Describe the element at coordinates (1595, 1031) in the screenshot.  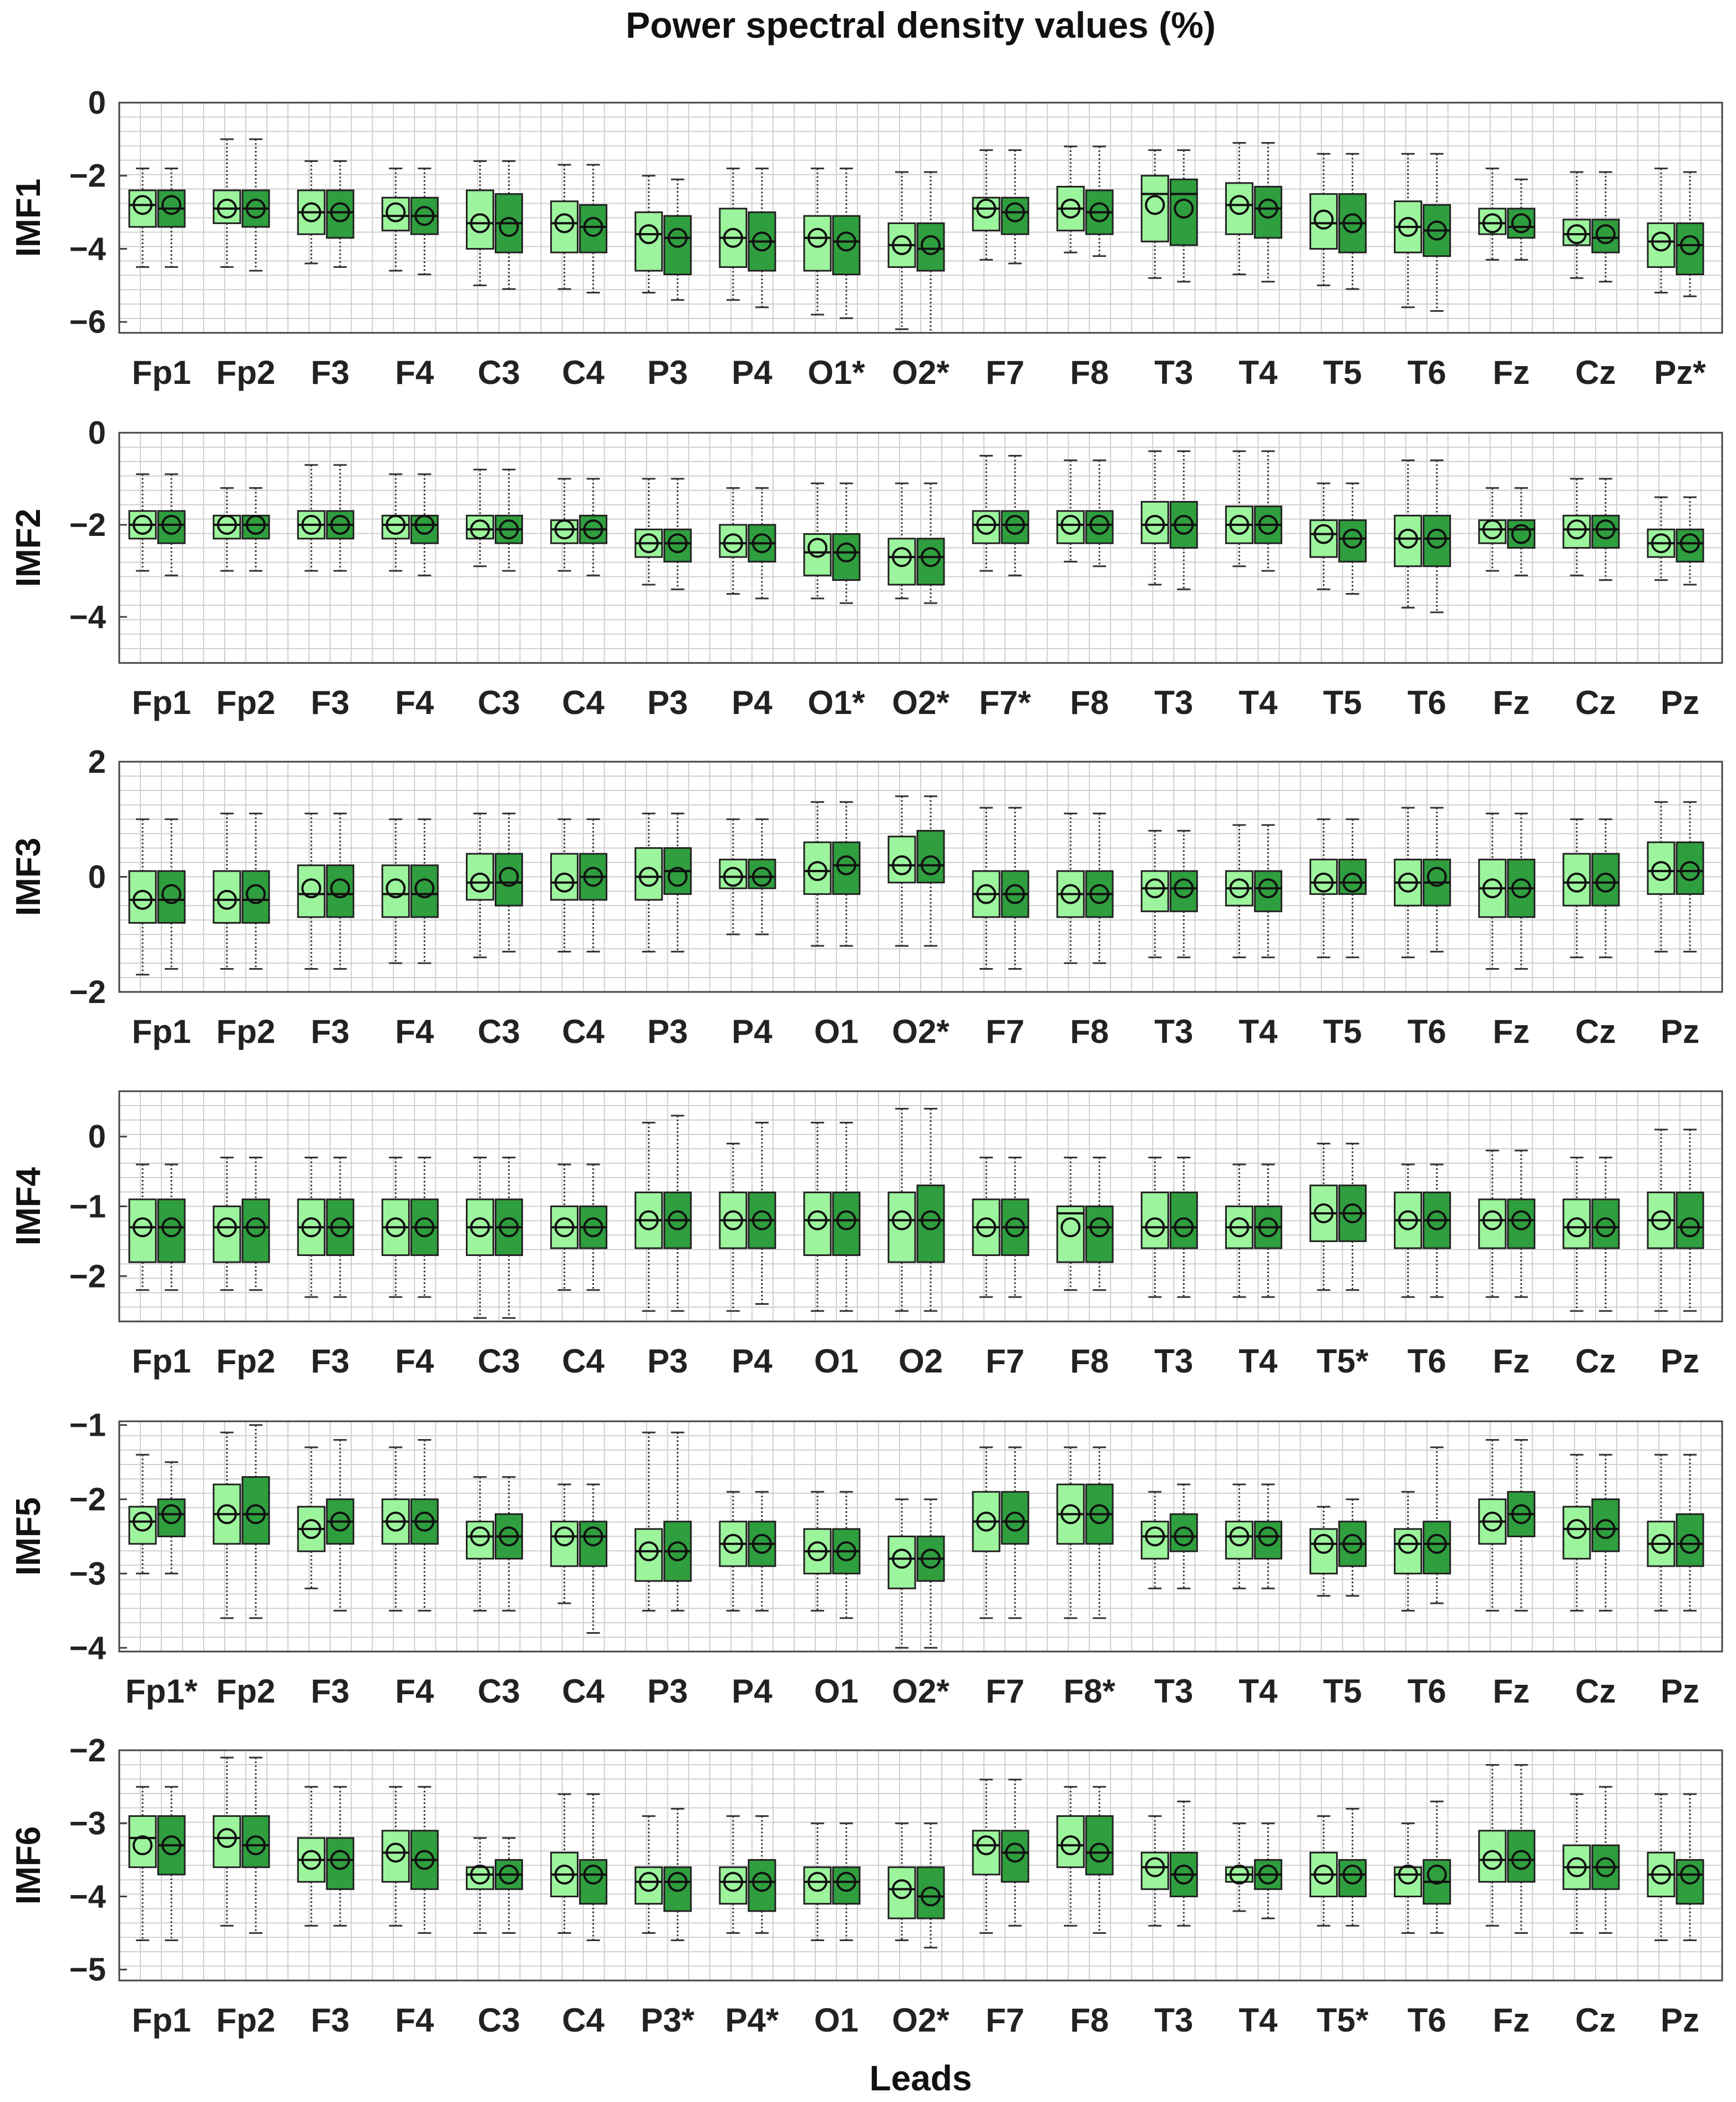
I see `lead-label: Cz` at that location.